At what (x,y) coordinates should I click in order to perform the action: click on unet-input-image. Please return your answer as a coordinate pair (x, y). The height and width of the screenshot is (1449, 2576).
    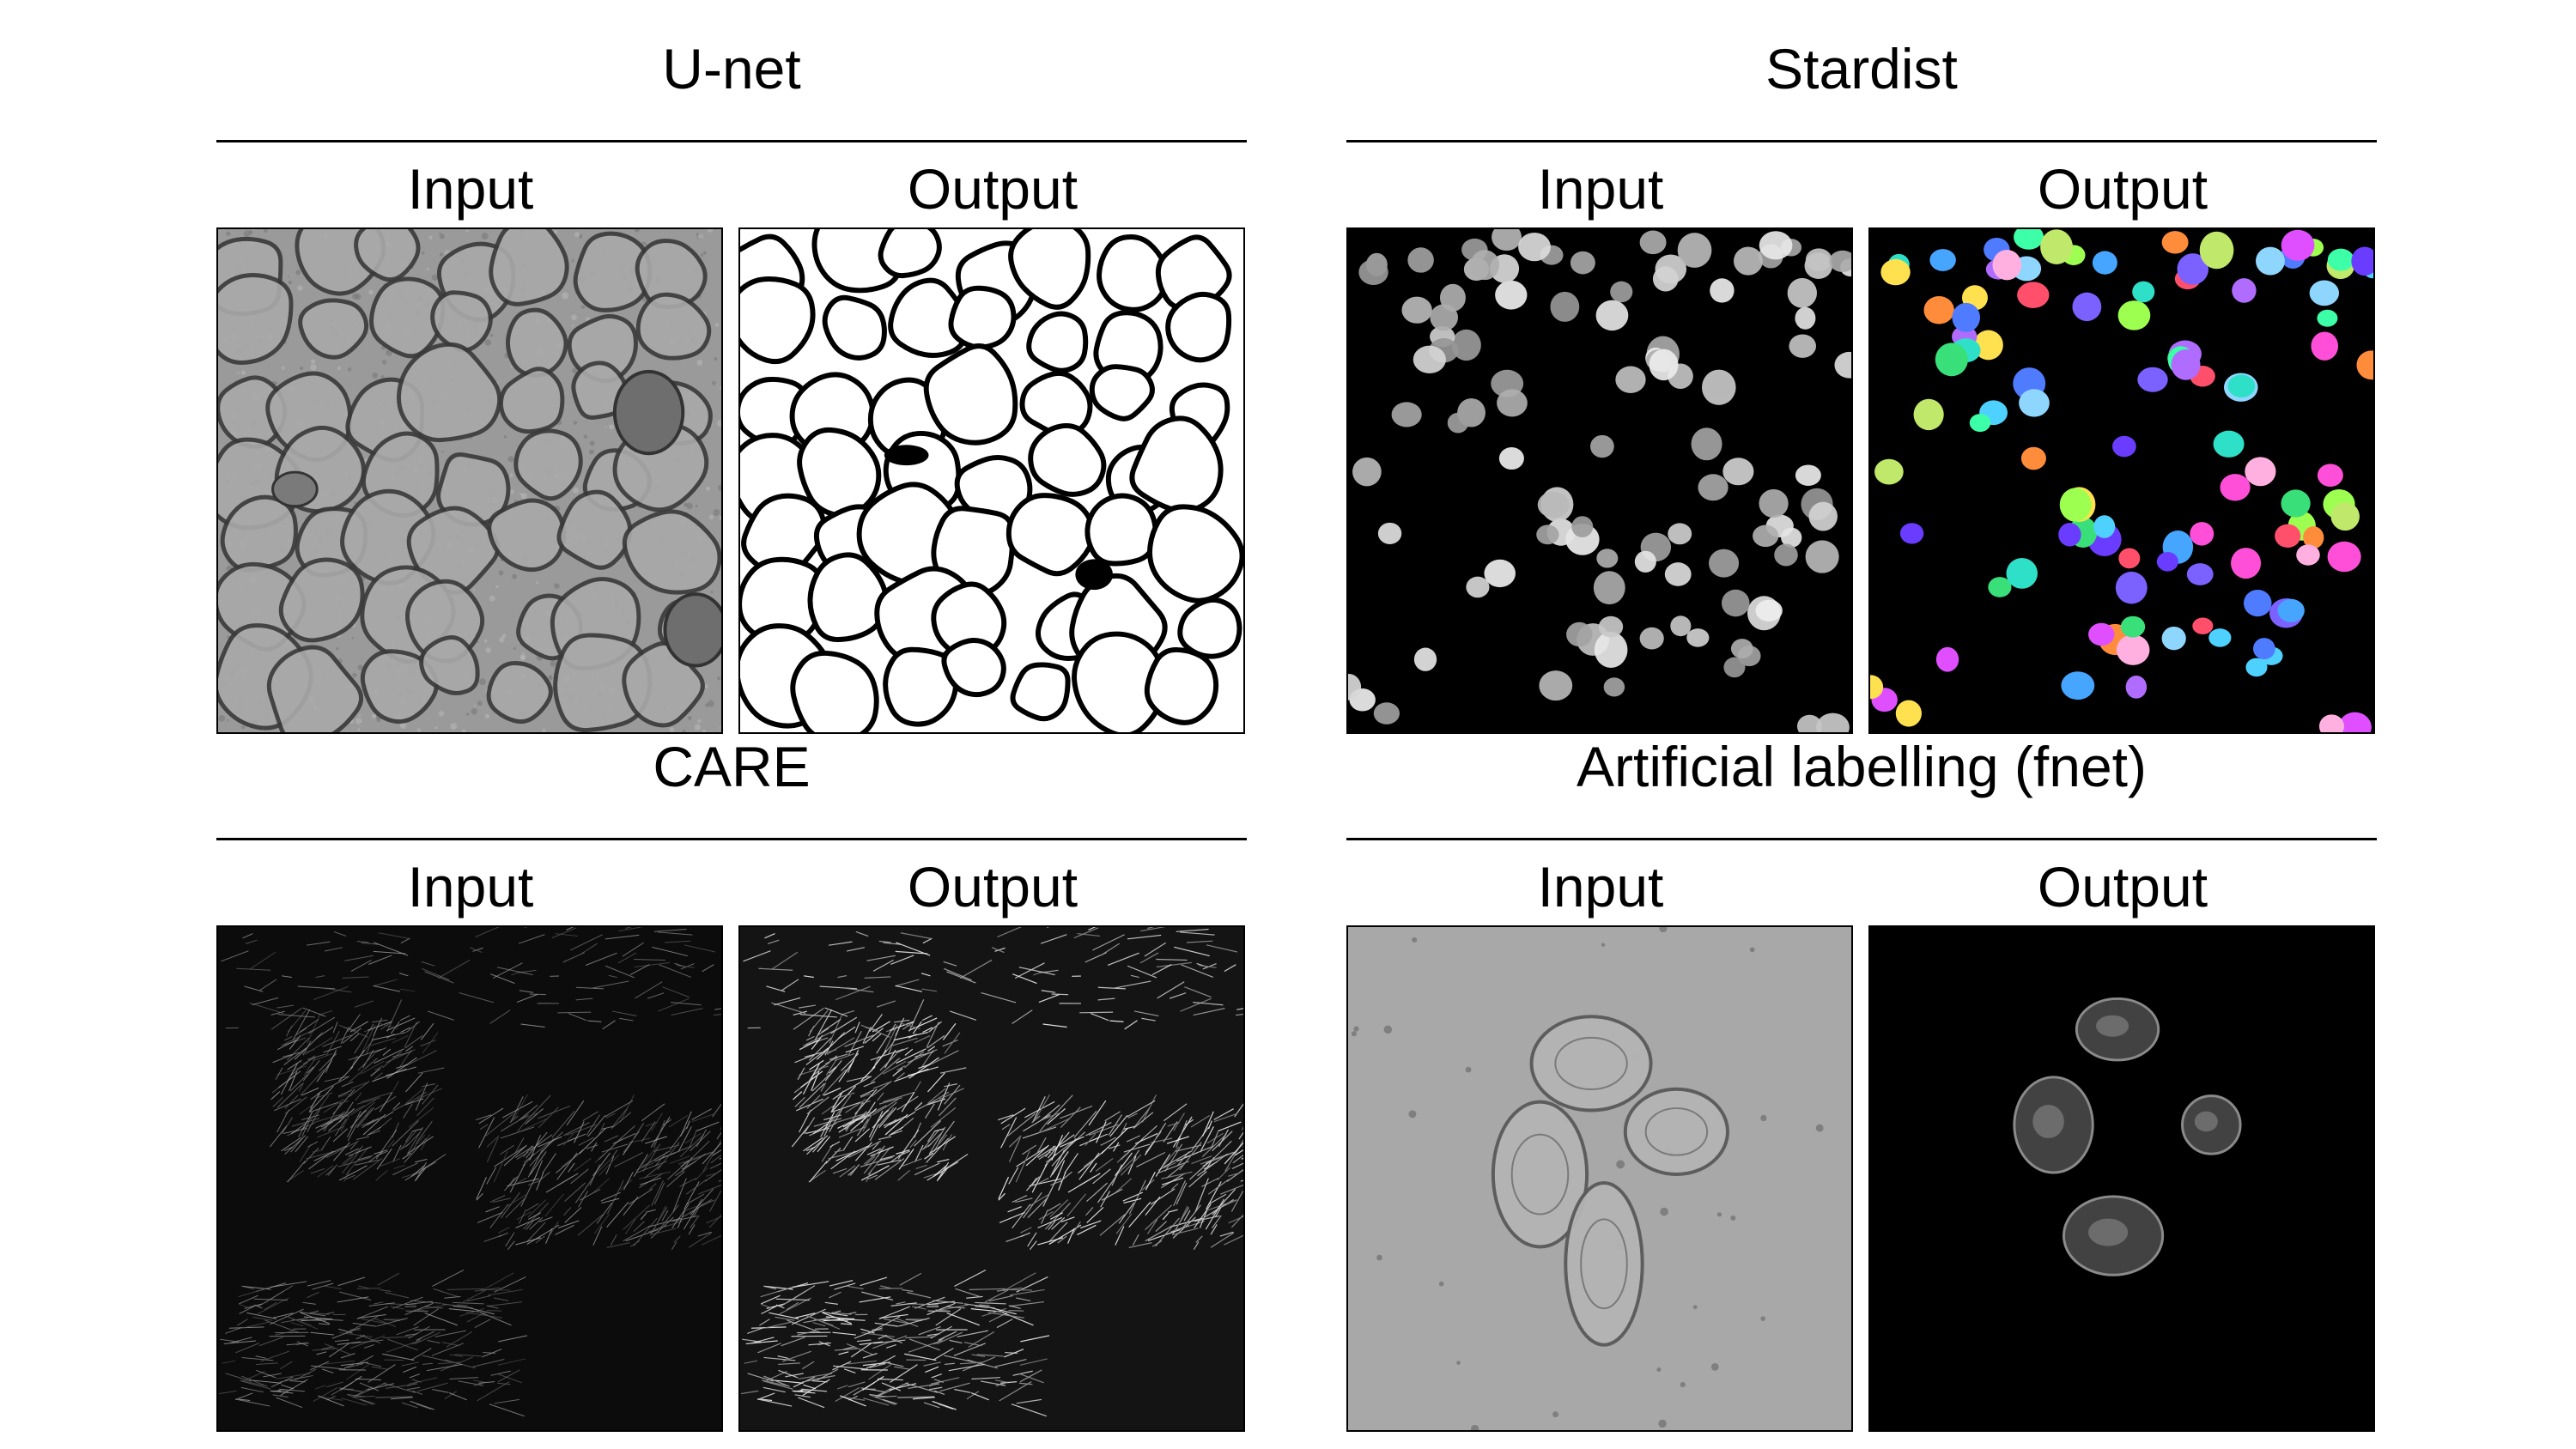
    Looking at the image, I should click on (470, 481).